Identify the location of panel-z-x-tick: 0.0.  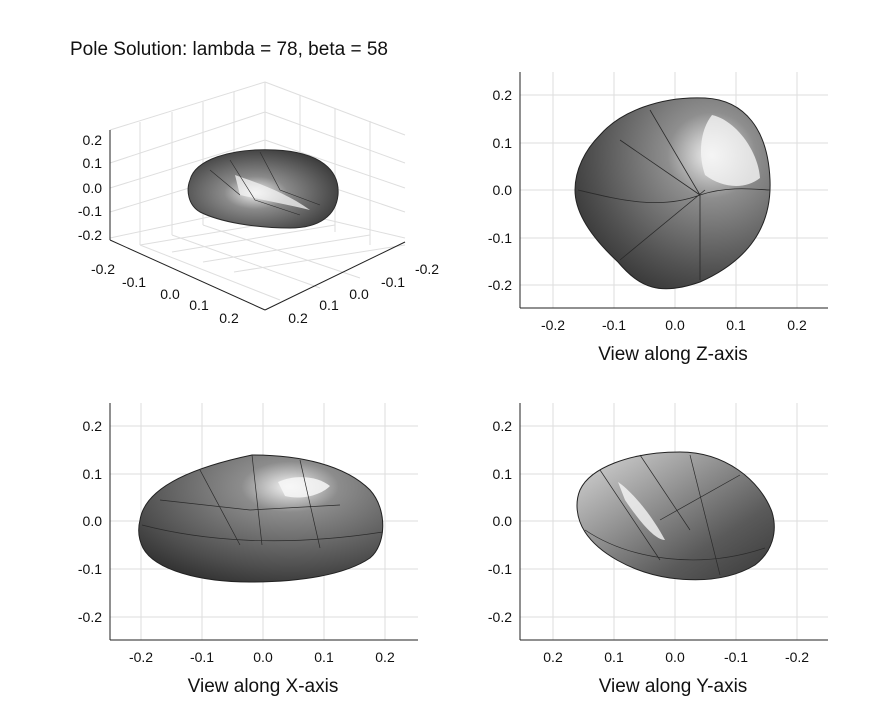
(675, 325).